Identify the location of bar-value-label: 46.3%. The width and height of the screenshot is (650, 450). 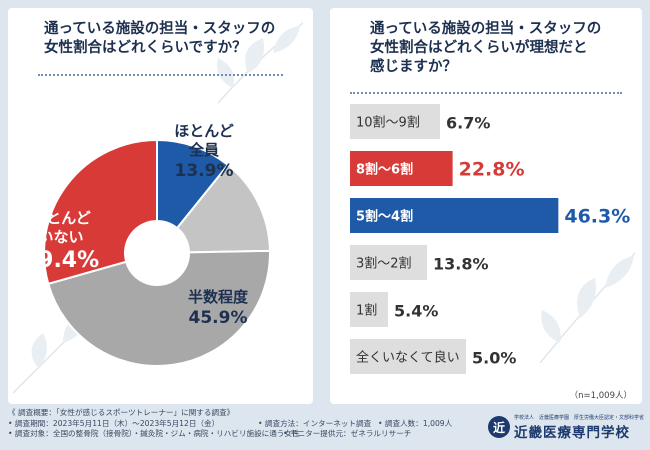
(597, 217).